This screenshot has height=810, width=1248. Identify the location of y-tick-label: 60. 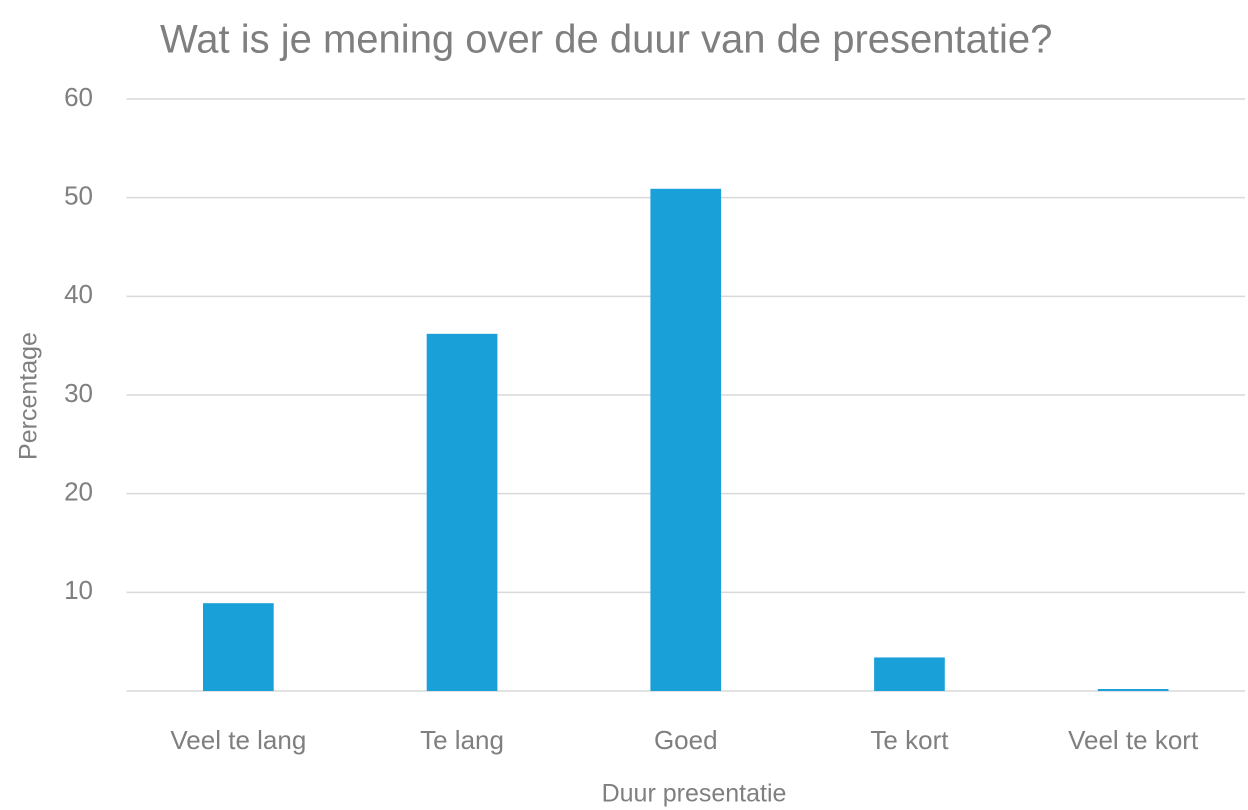
(78, 97).